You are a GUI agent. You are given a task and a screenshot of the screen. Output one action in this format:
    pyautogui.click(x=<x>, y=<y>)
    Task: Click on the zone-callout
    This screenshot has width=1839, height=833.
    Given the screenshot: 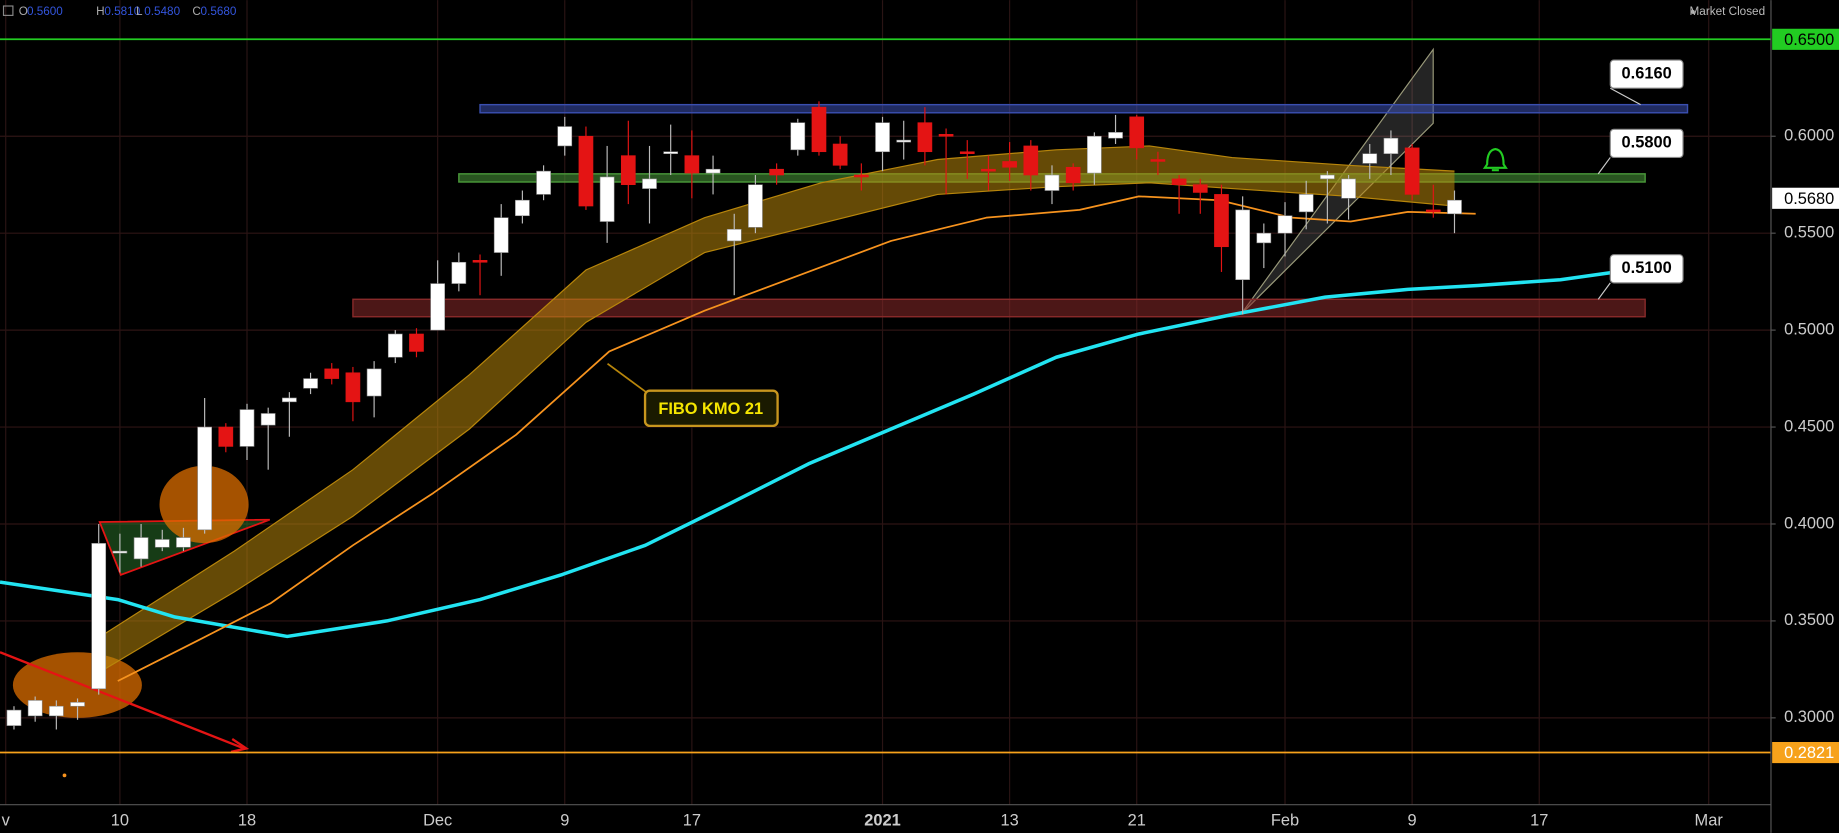 What is the action you would take?
    pyautogui.click(x=1646, y=143)
    